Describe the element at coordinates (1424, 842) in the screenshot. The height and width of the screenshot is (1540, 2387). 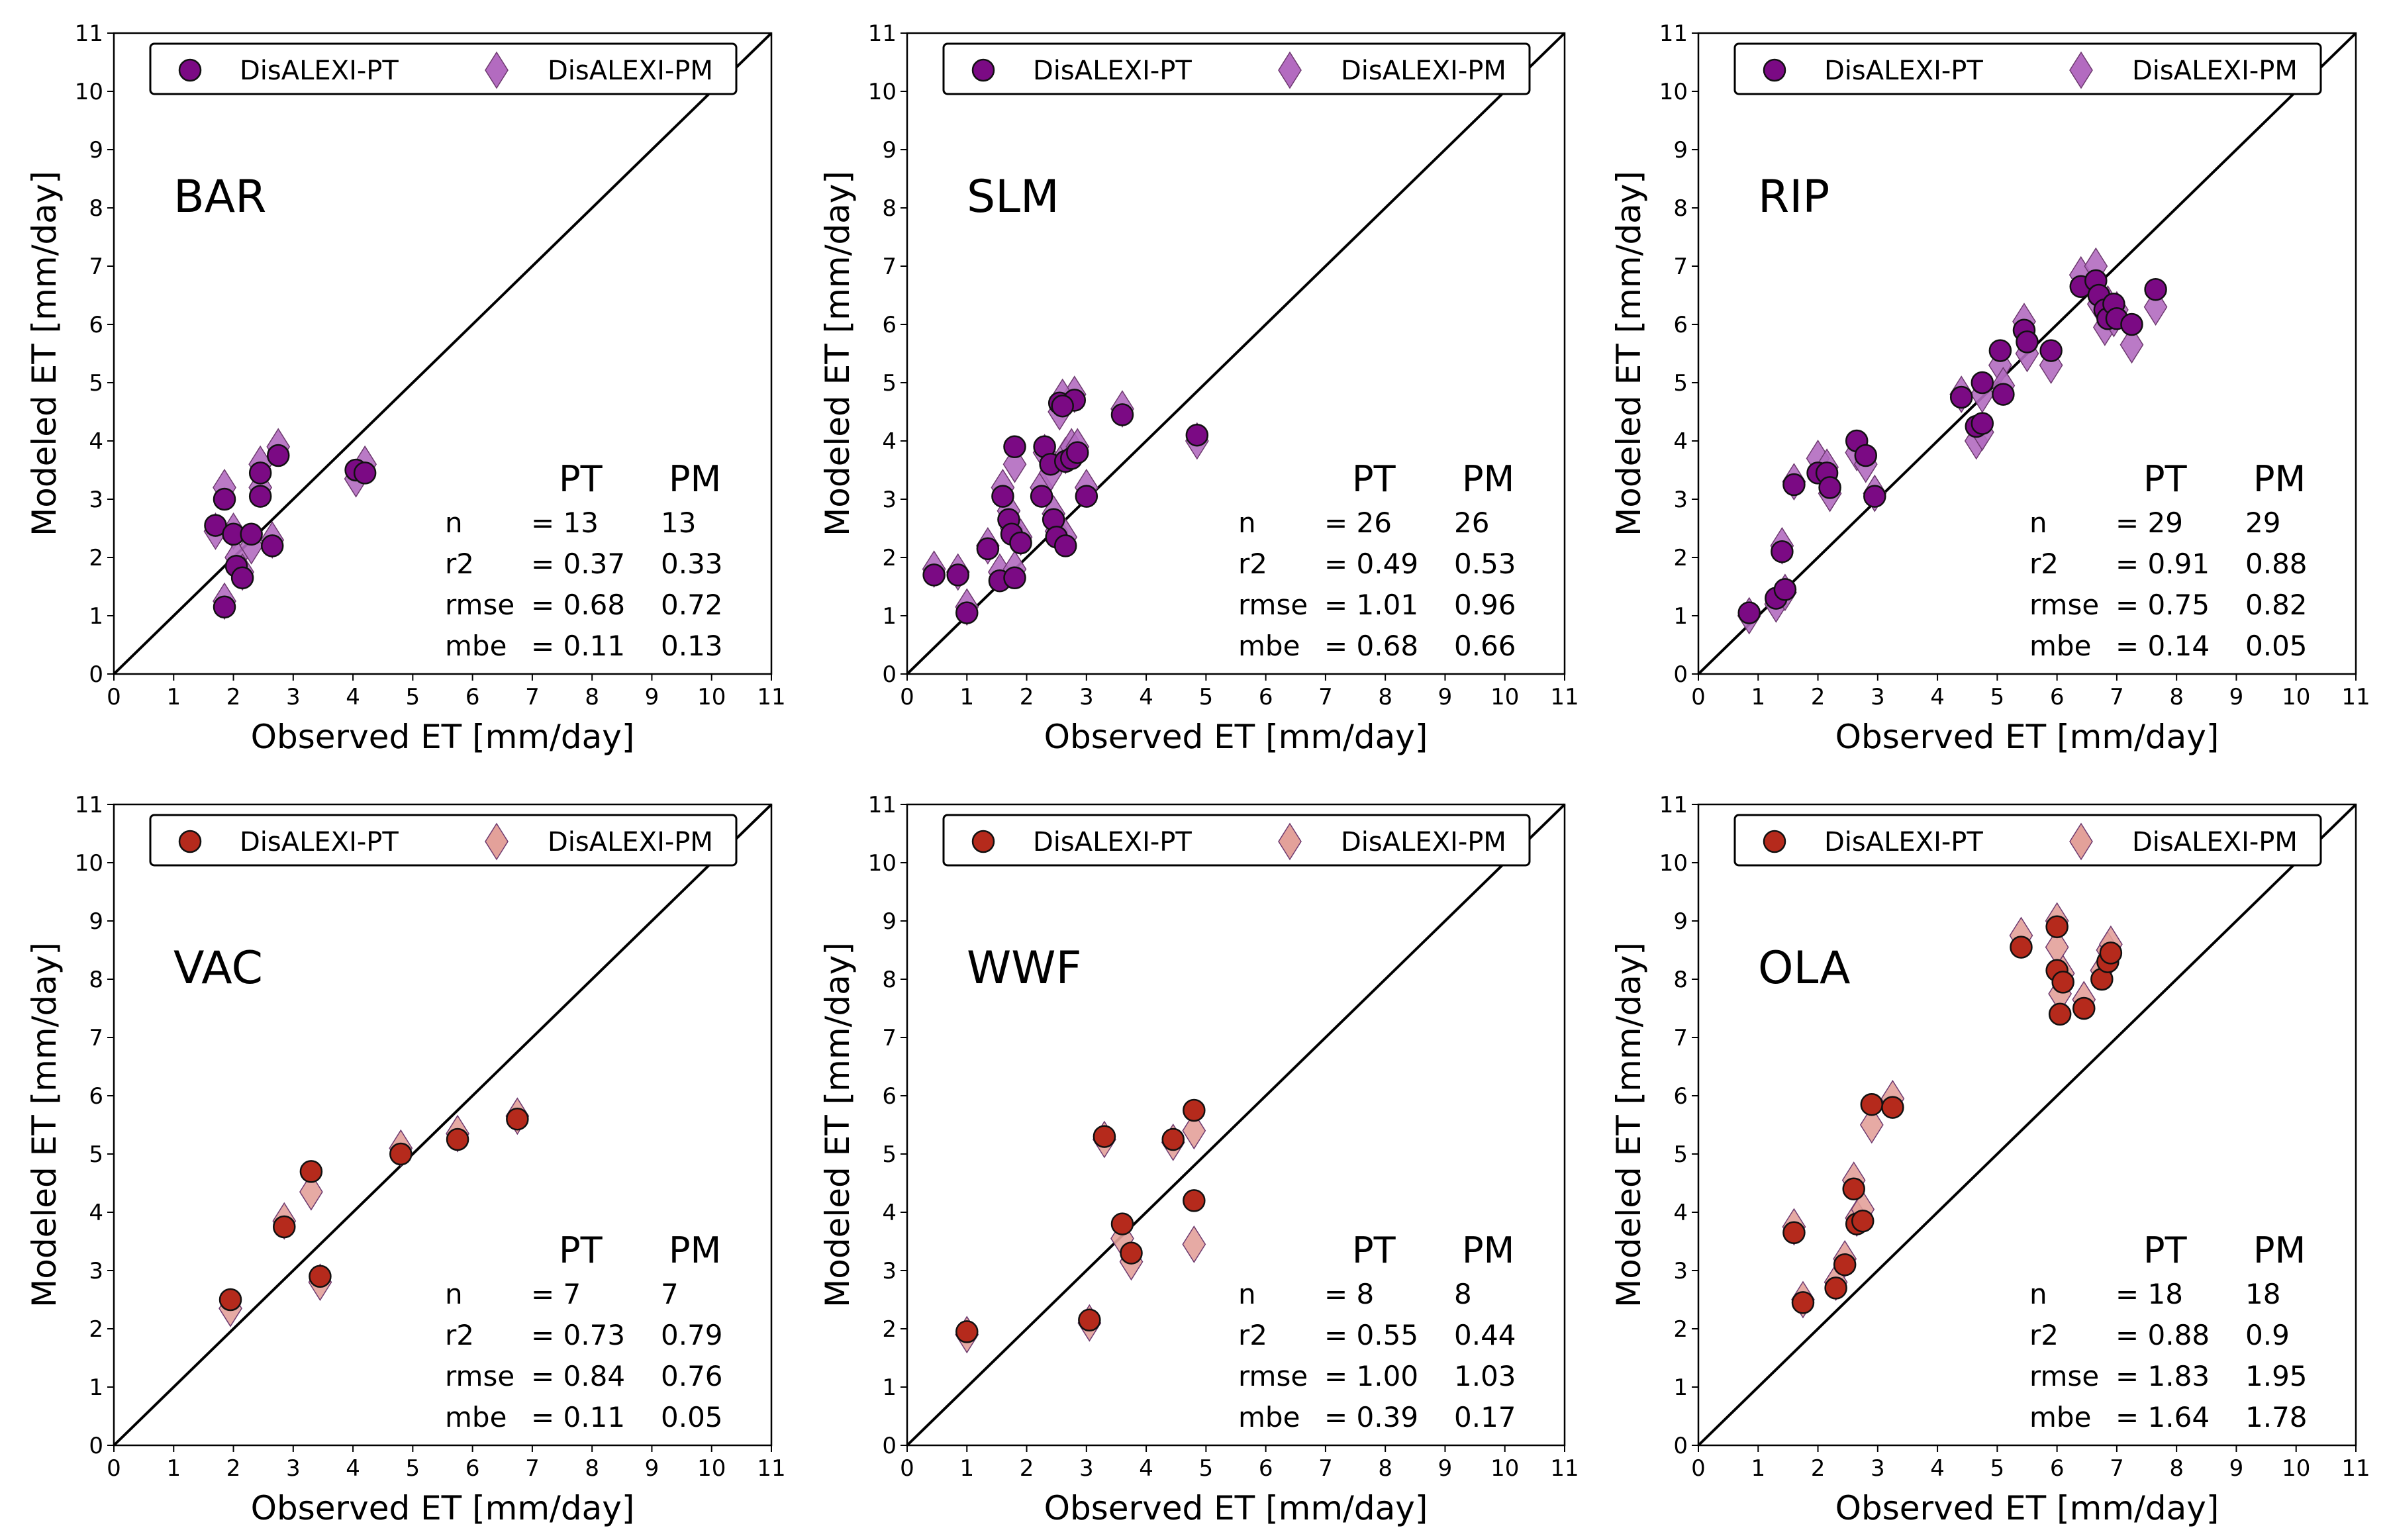
I see `legend-pm-label: DisALEXI-PM` at that location.